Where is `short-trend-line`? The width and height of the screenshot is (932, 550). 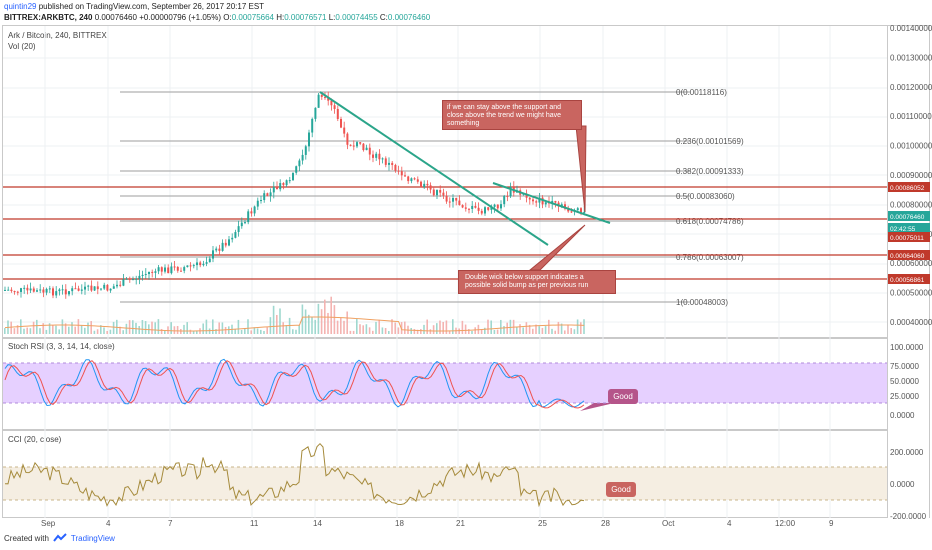 short-trend-line is located at coordinates (551, 203).